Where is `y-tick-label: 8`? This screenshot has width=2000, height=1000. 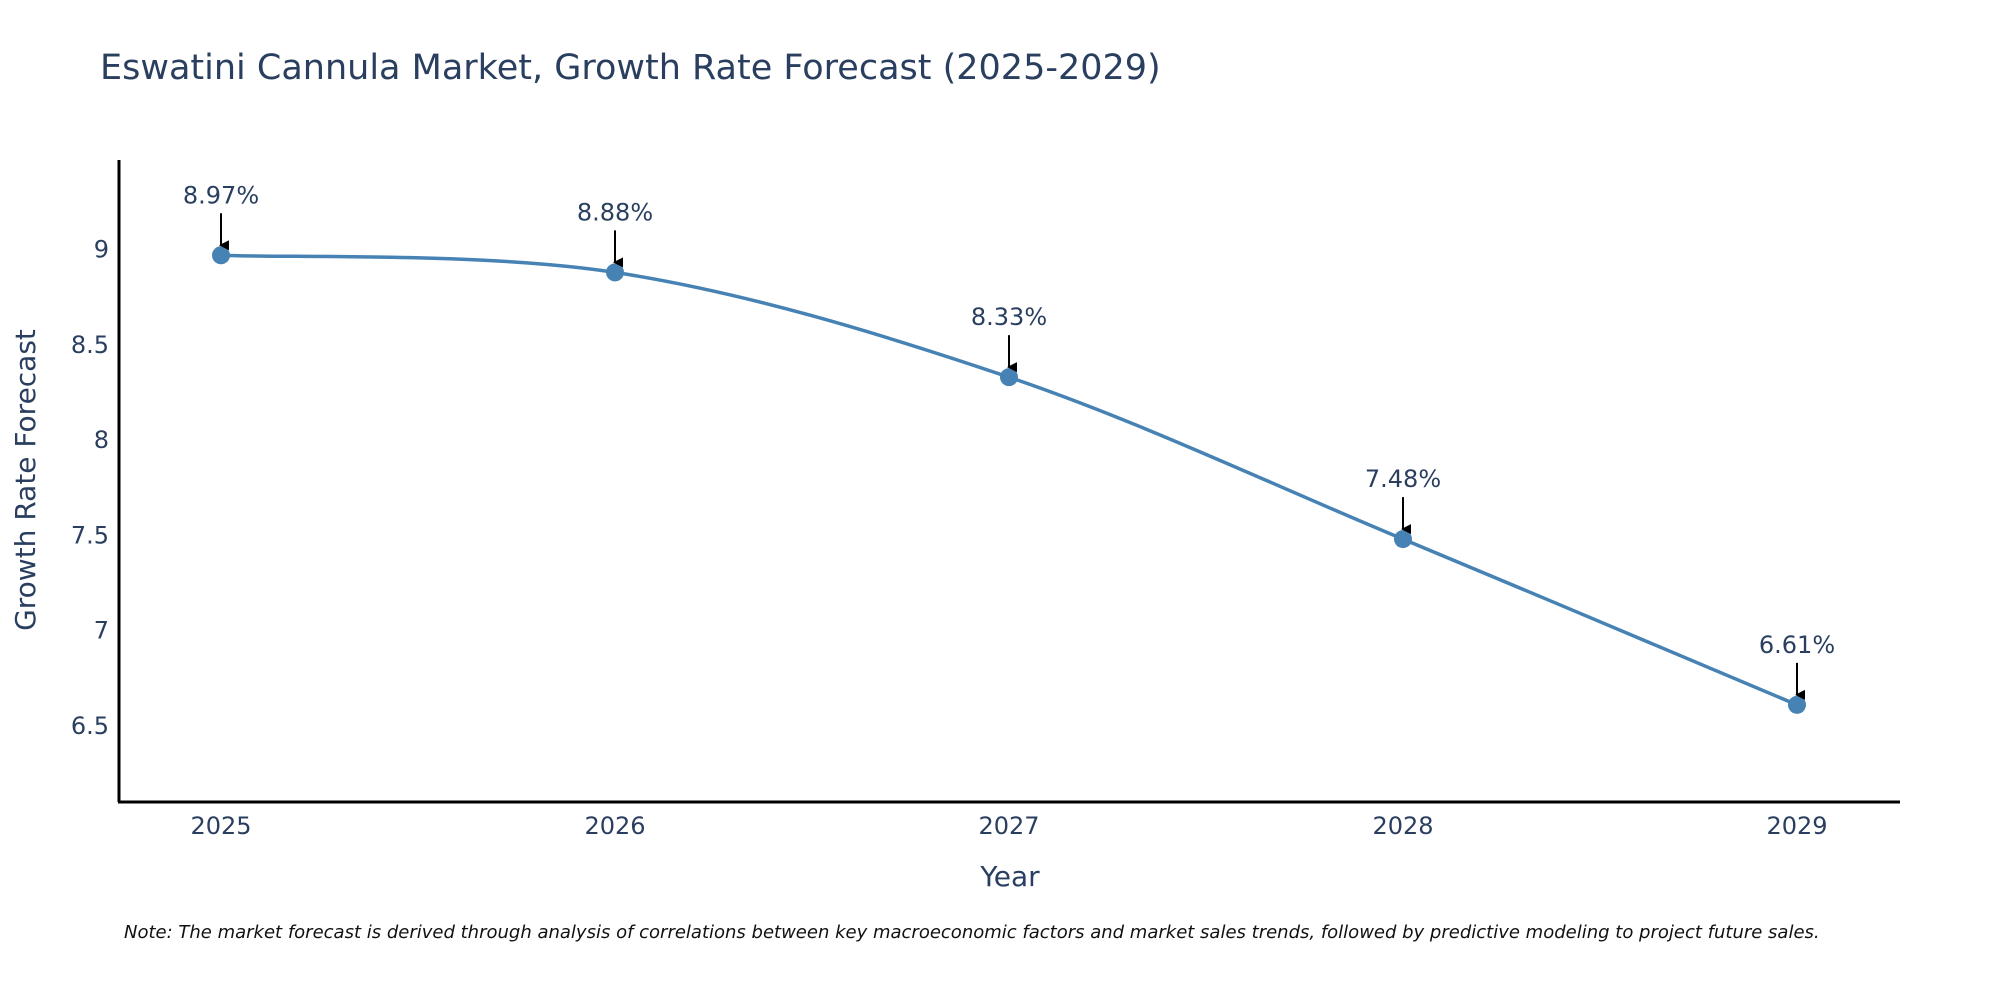 y-tick-label: 8 is located at coordinates (101, 440).